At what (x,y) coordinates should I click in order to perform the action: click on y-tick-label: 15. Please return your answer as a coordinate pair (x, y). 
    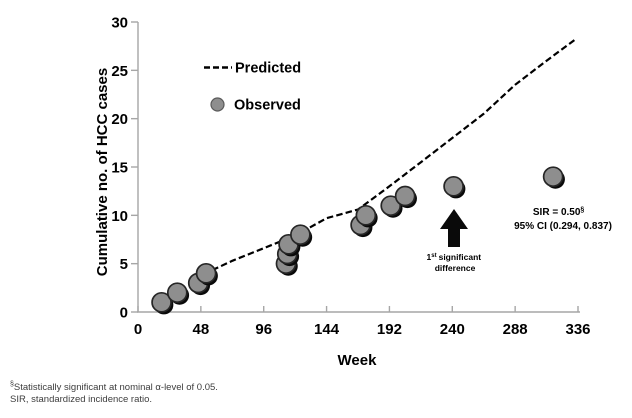
    Looking at the image, I should click on (119, 168).